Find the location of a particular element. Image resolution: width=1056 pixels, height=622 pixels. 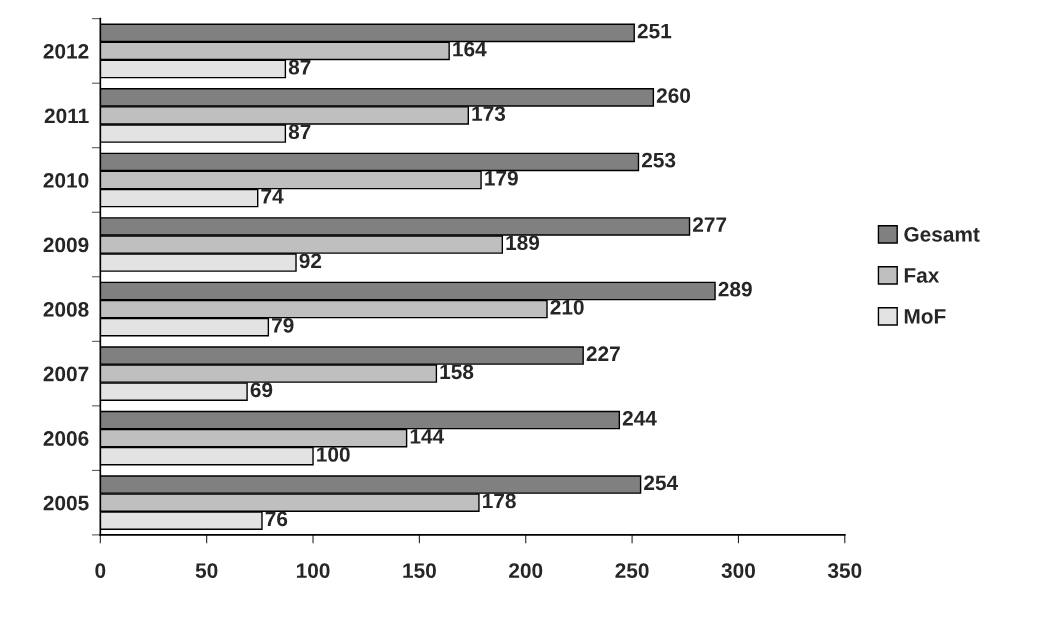

data-label: 100 is located at coordinates (333, 454).